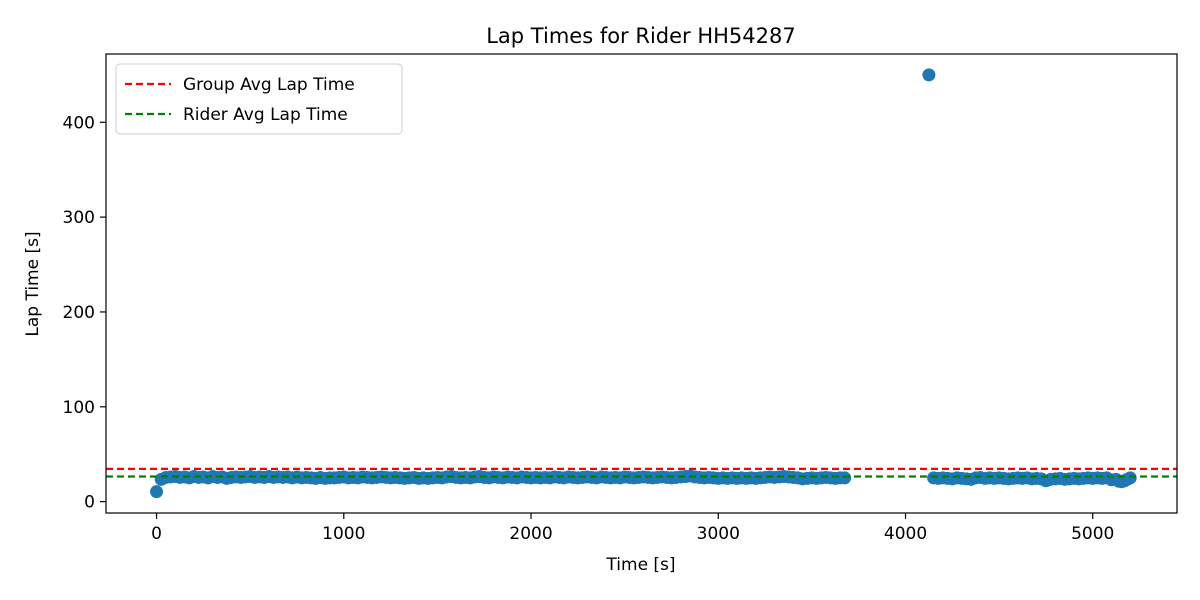  Describe the element at coordinates (33, 283) in the screenshot. I see `y-axis-label: Lap Time [s]` at that location.